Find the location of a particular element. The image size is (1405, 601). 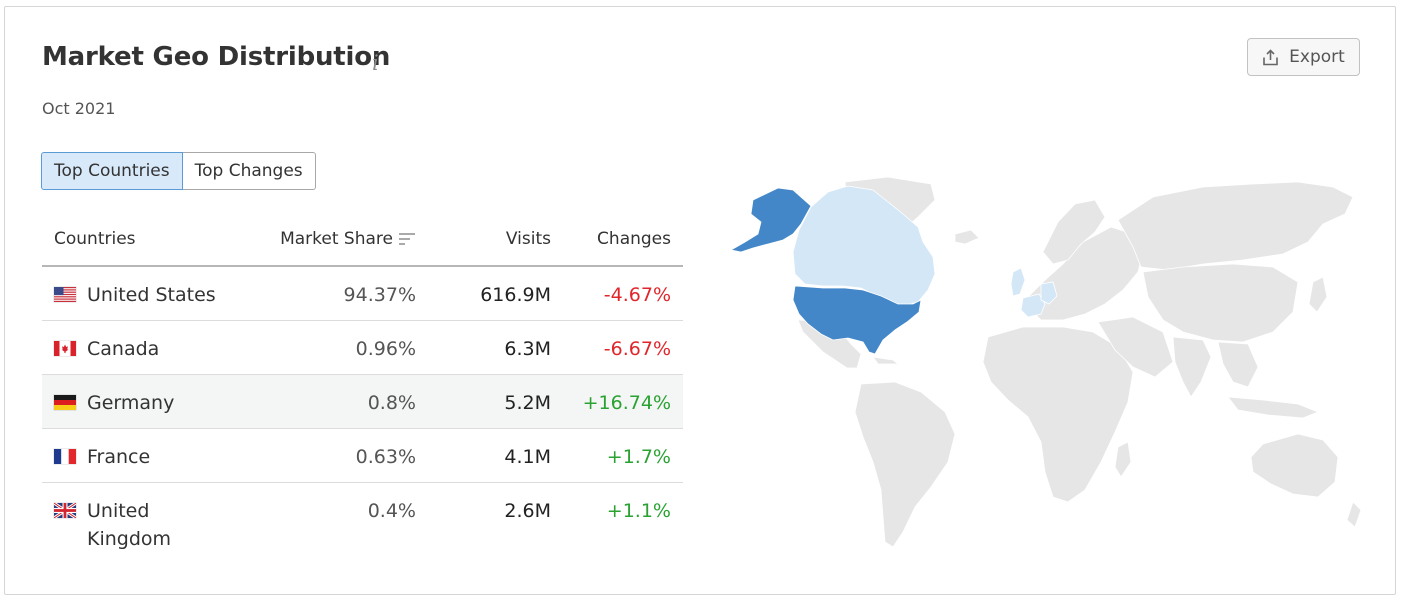

change-value: -6.67% is located at coordinates (637, 349).